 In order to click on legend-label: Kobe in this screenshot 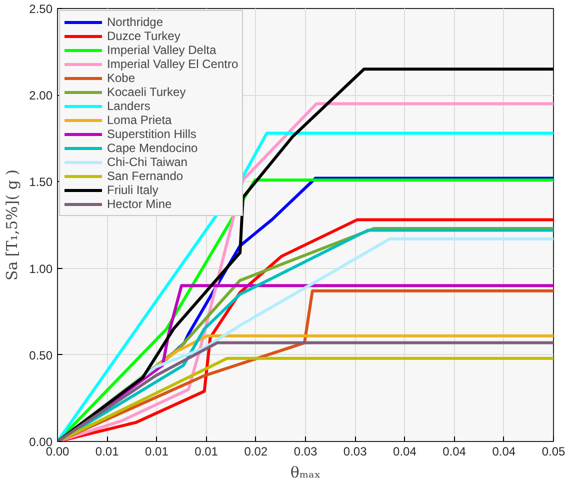, I will do `click(121, 78)`.